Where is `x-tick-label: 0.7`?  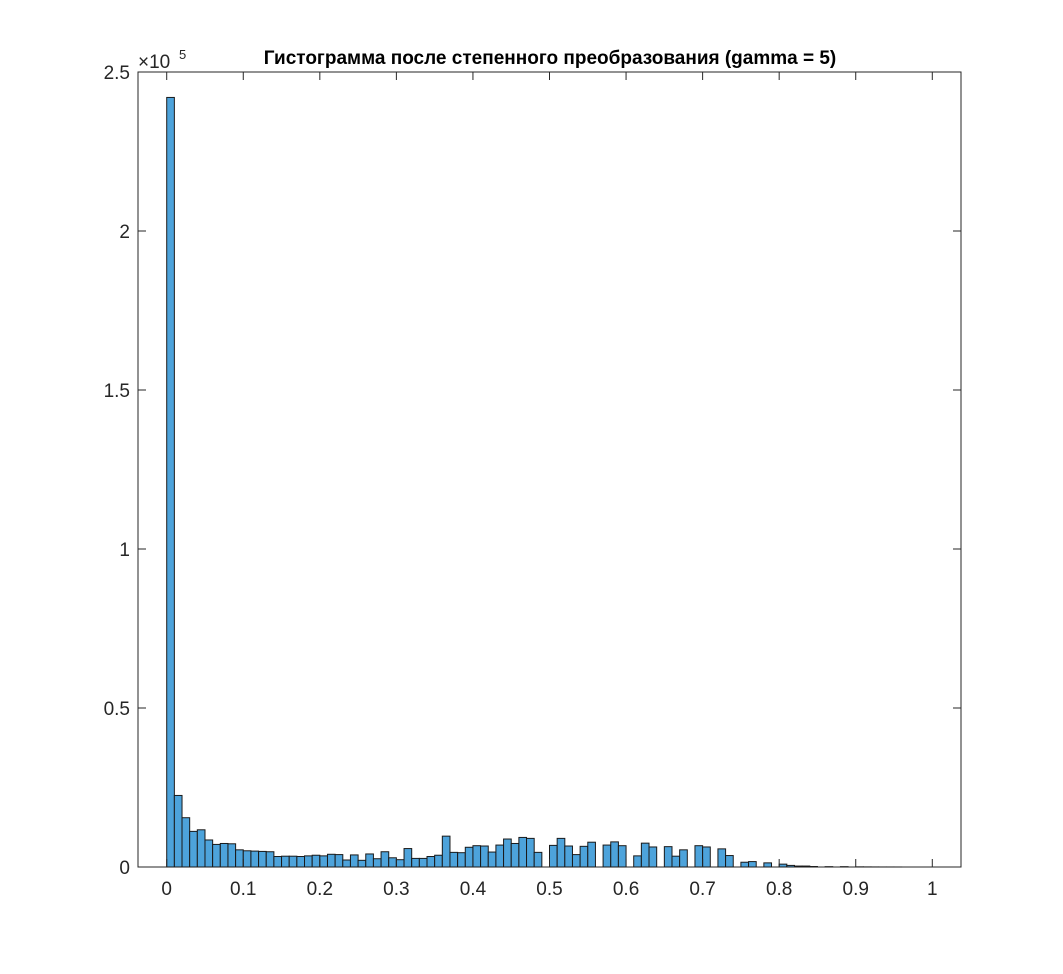
x-tick-label: 0.7 is located at coordinates (702, 889).